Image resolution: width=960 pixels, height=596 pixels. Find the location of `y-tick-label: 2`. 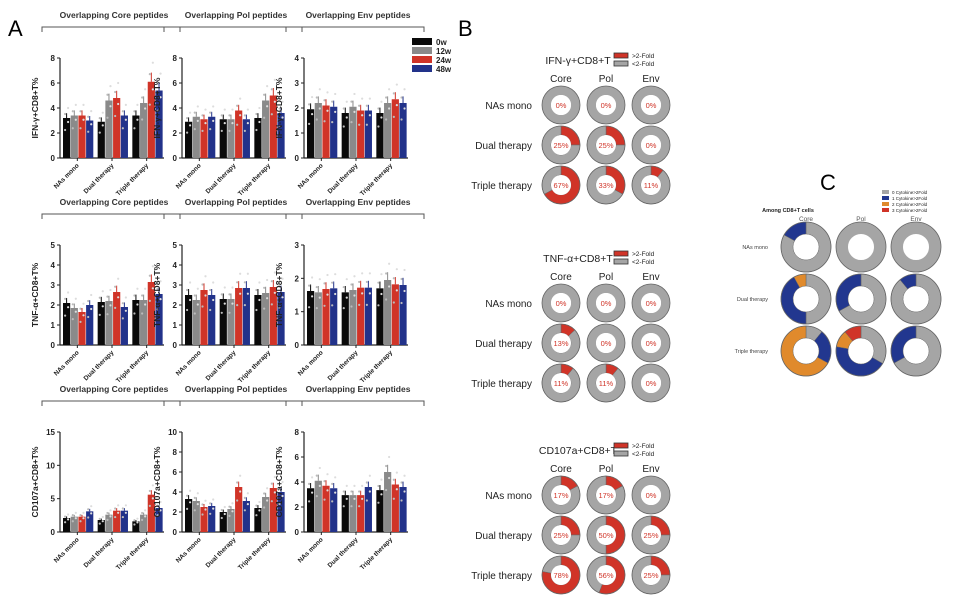

y-tick-label: 2 is located at coordinates (297, 507).